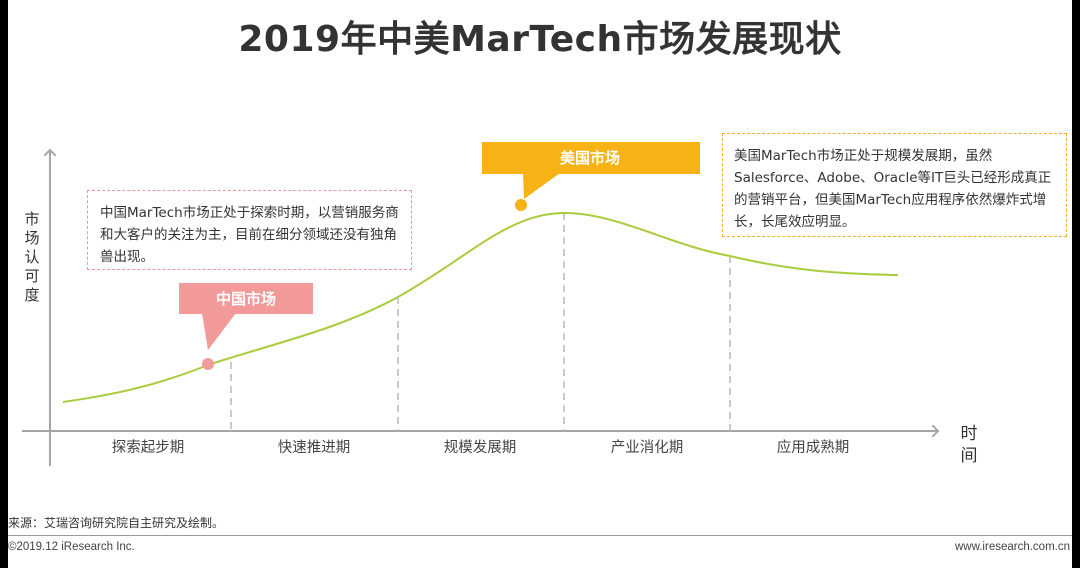  I want to click on us-market-label: 美国市场, so click(590, 158).